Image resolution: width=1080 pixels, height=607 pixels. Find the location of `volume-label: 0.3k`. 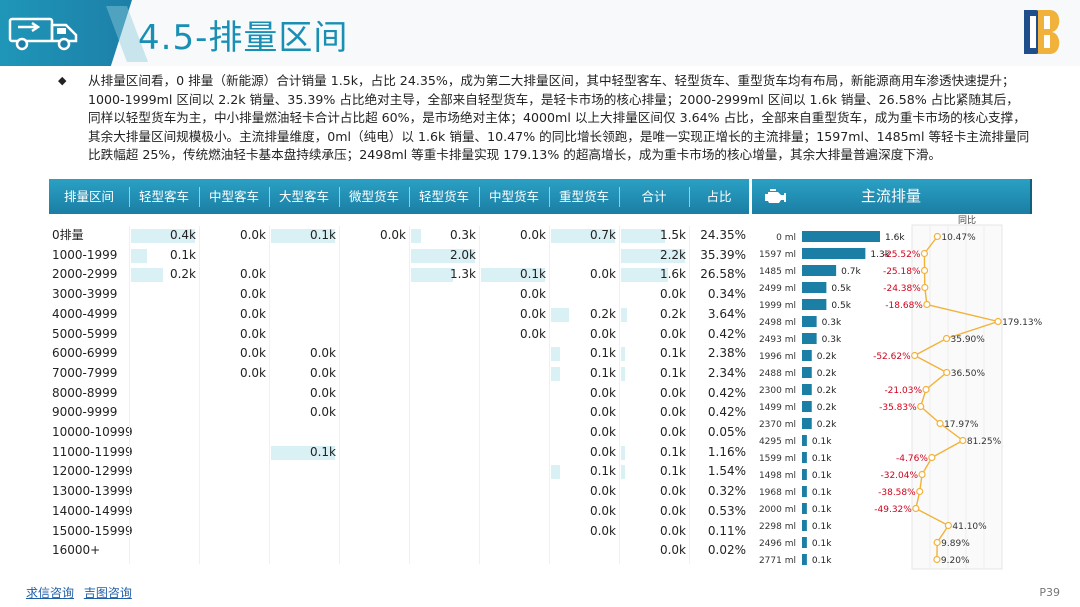

volume-label: 0.3k is located at coordinates (832, 340).